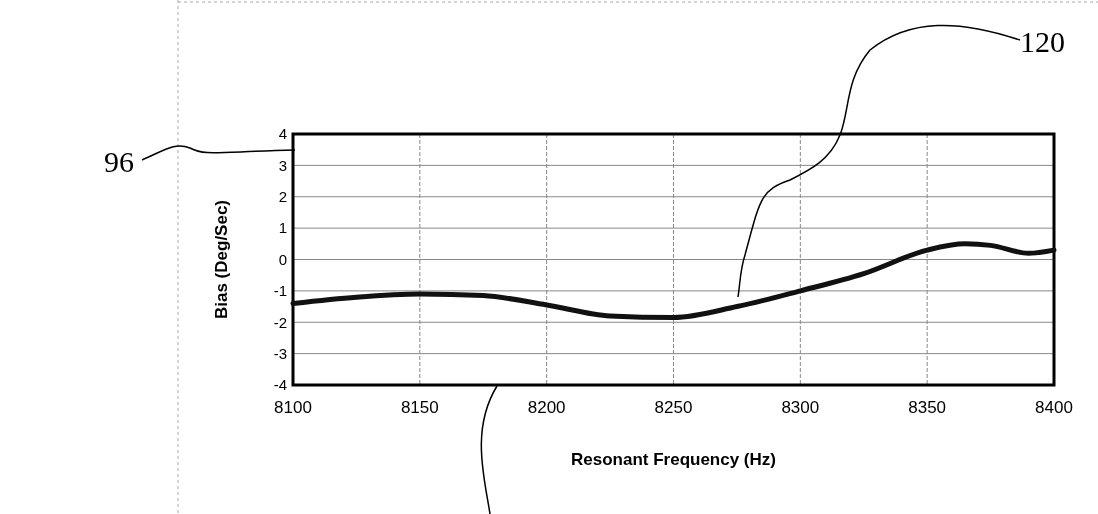  I want to click on y-tick-label: -1, so click(280, 291).